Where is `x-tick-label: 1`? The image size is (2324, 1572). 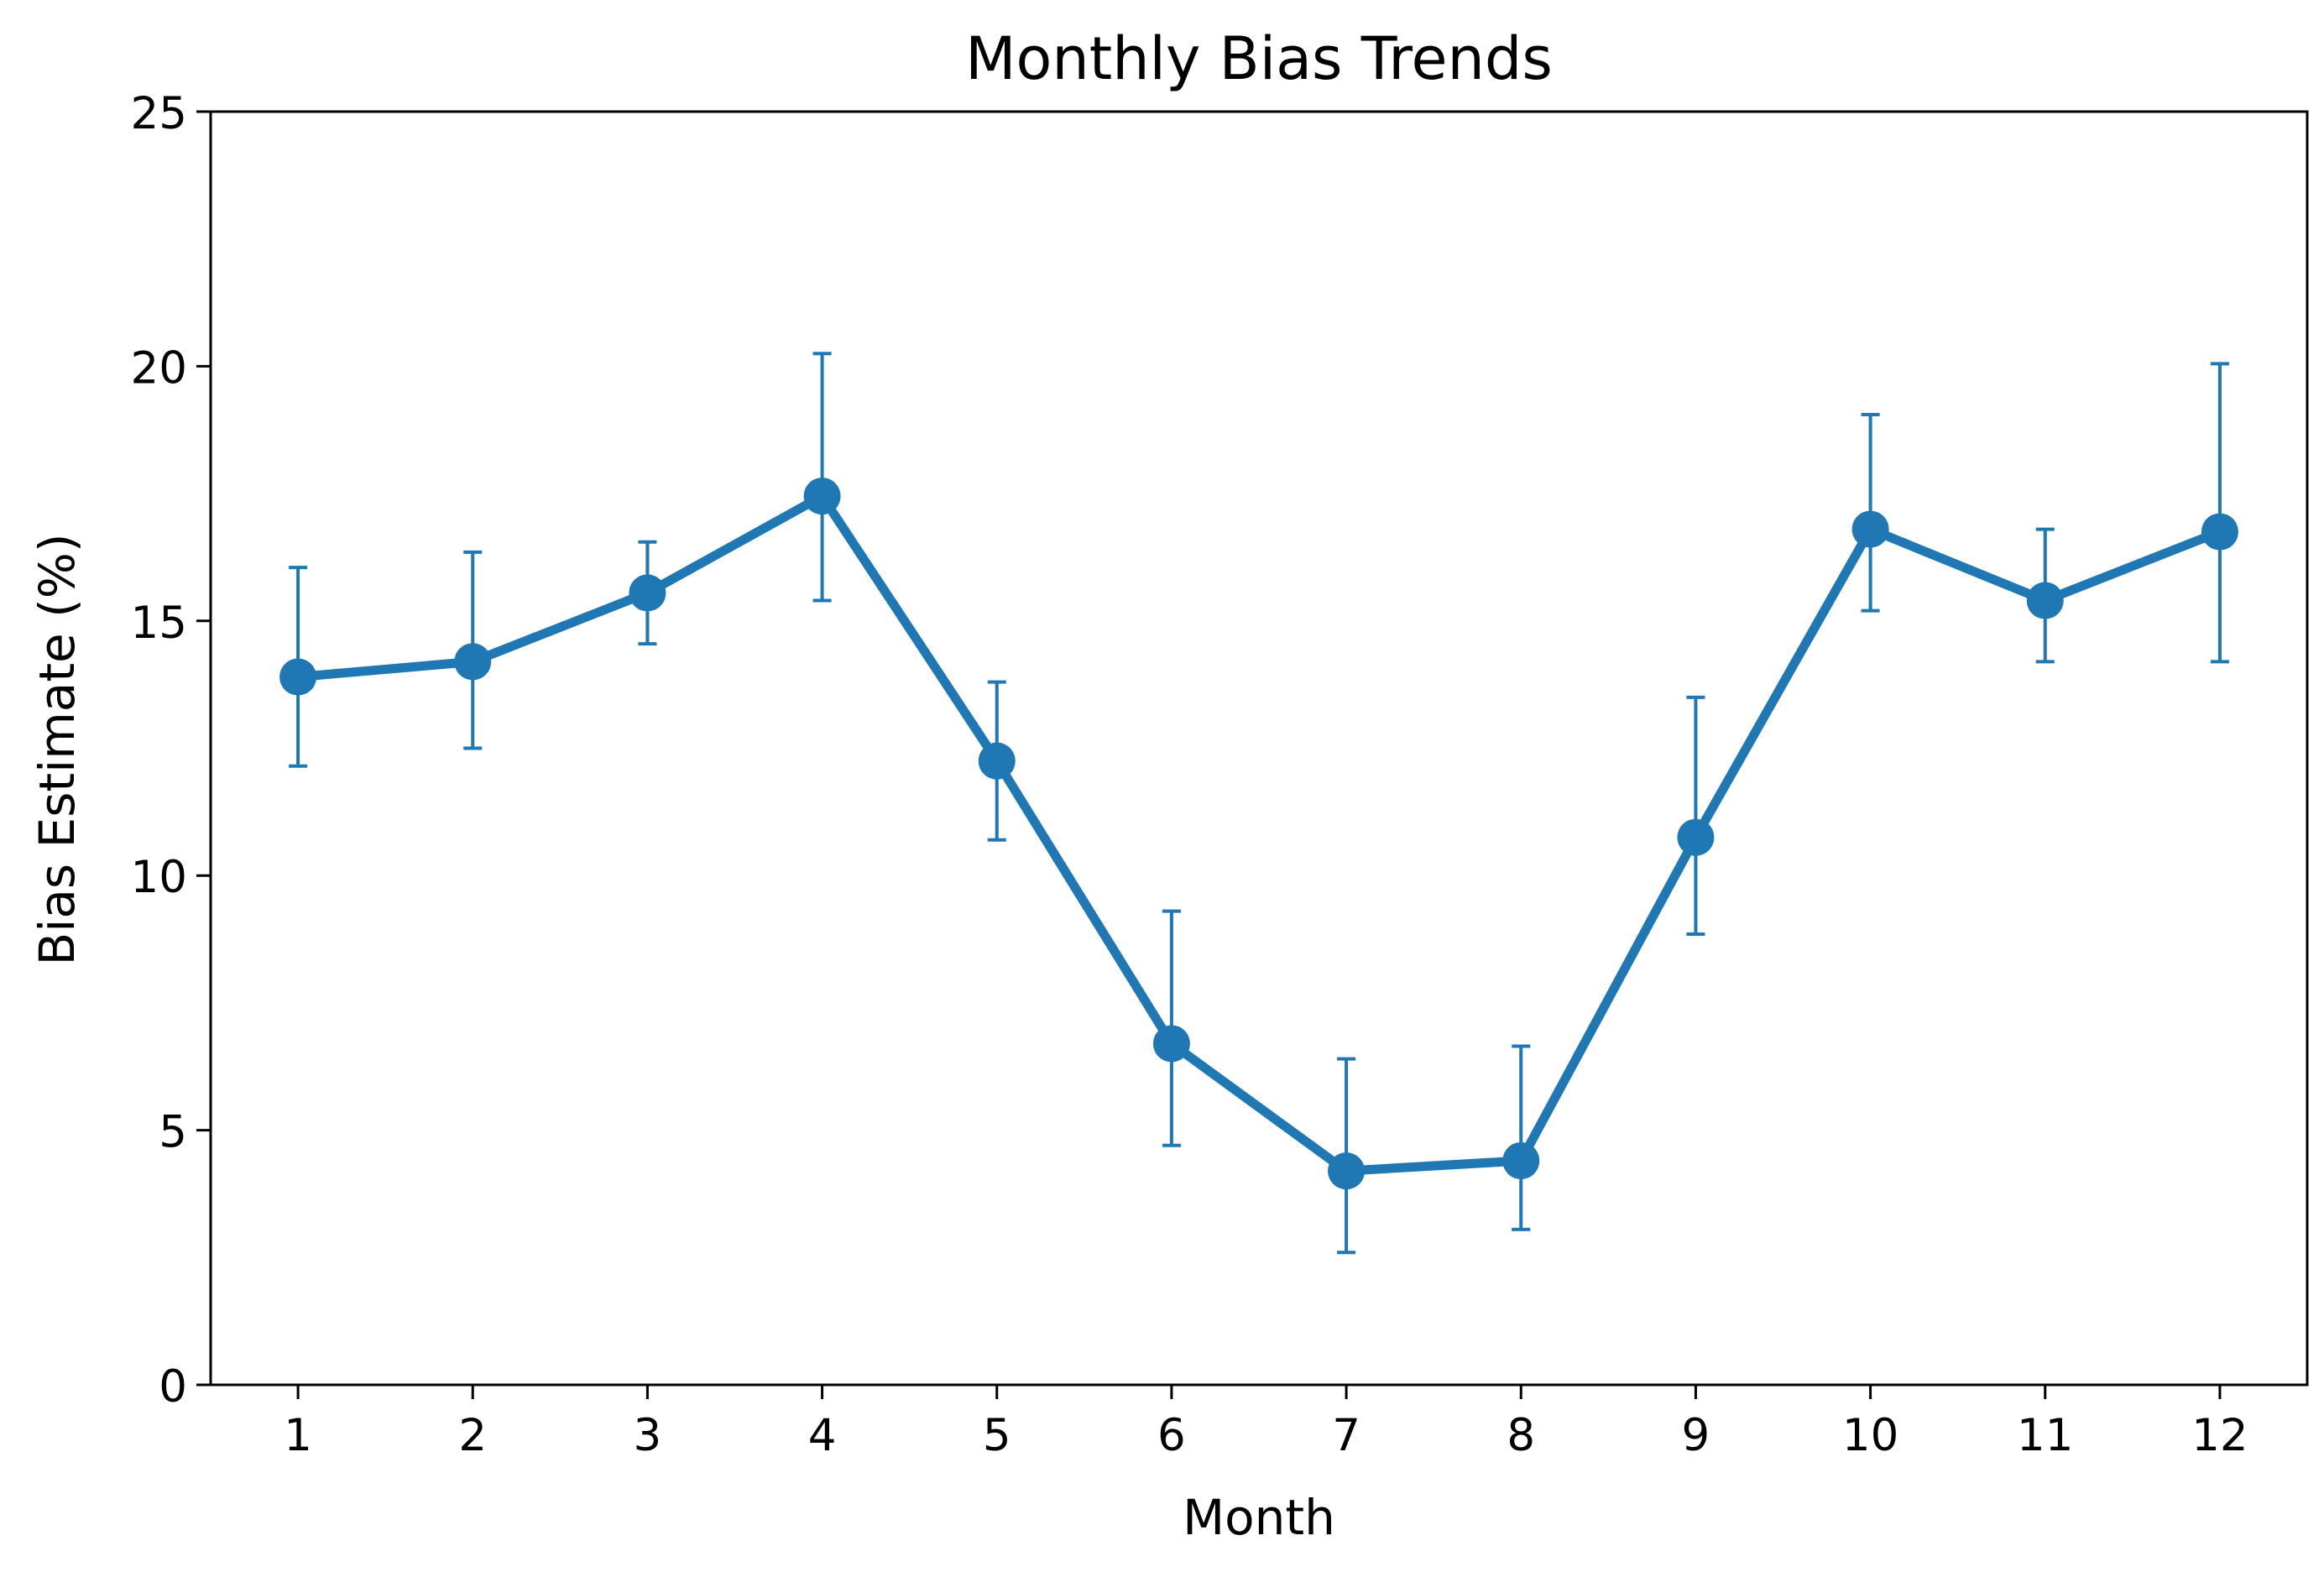 x-tick-label: 1 is located at coordinates (298, 1436).